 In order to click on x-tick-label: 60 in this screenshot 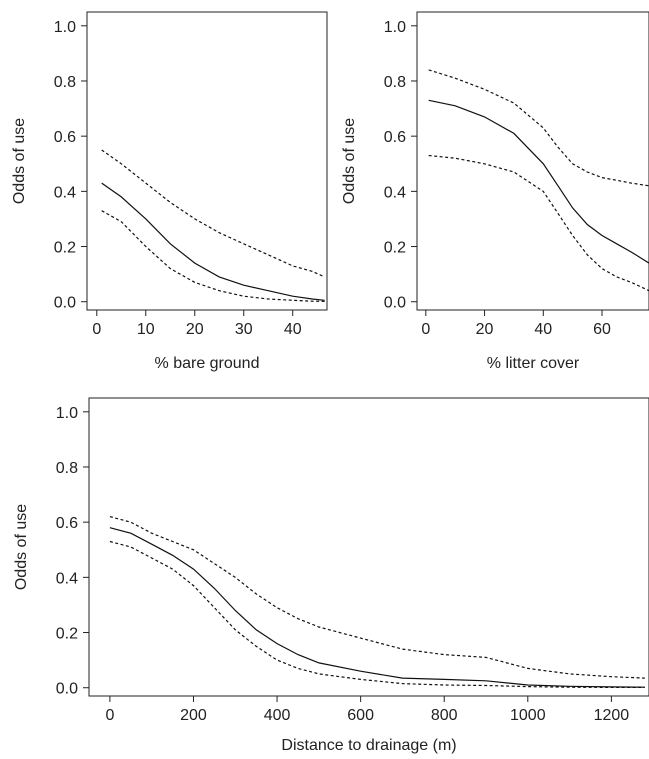, I will do `click(602, 329)`.